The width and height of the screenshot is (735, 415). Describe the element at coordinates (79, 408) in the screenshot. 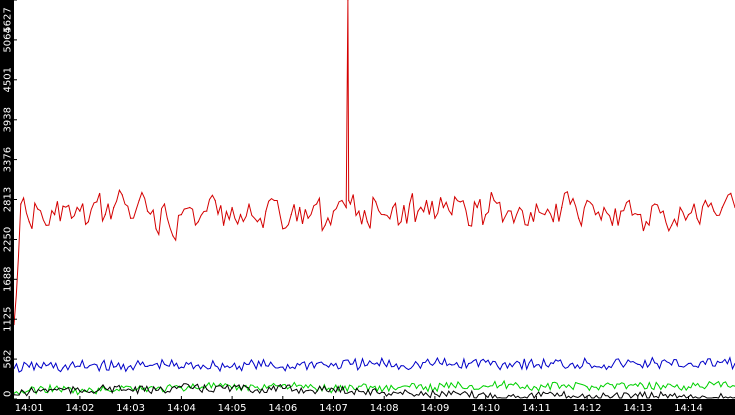

I see `x-tick-label: 14:02` at that location.